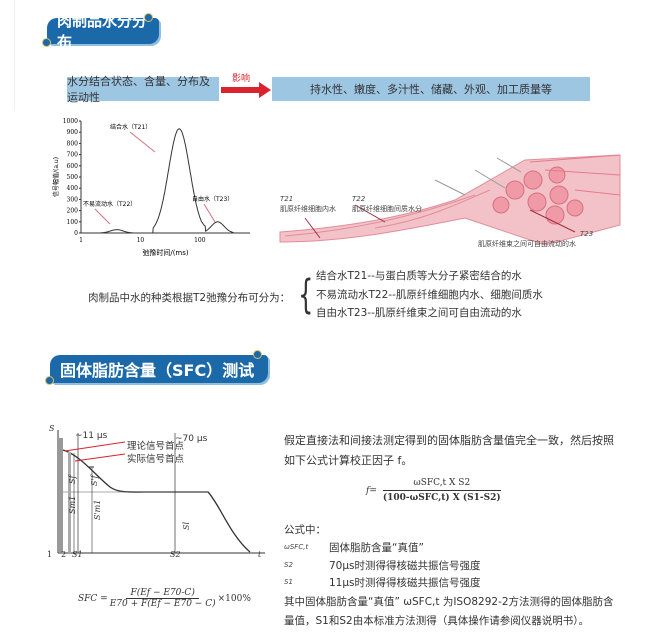 The height and width of the screenshot is (644, 650). What do you see at coordinates (260, 554) in the screenshot?
I see `fid-x-axis-label: t` at bounding box center [260, 554].